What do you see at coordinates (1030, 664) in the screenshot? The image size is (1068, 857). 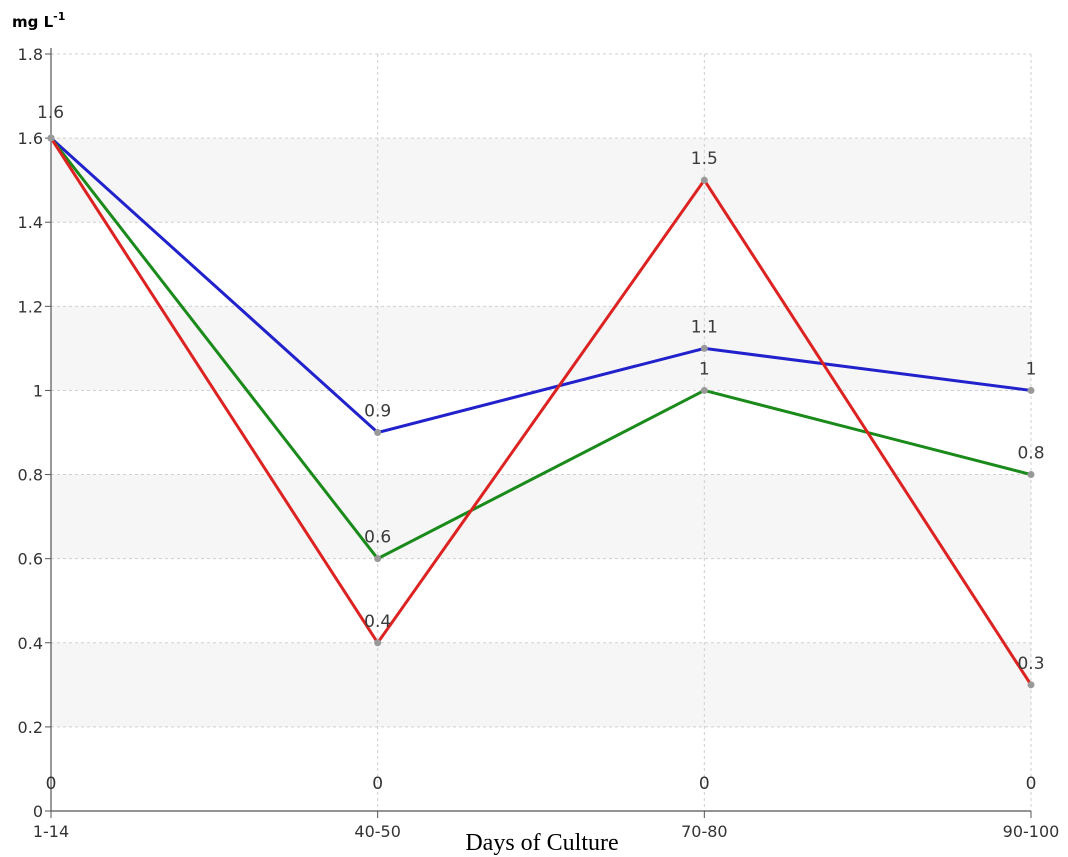 I see `data-label: 0.3` at bounding box center [1030, 664].